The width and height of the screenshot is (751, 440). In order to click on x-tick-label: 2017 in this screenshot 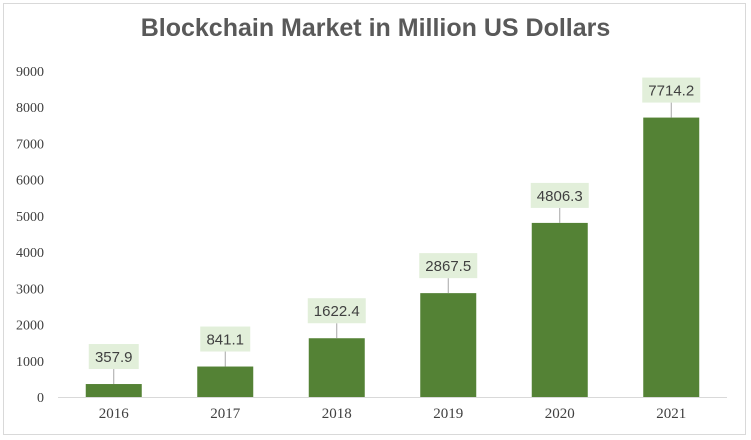, I will do `click(225, 414)`.